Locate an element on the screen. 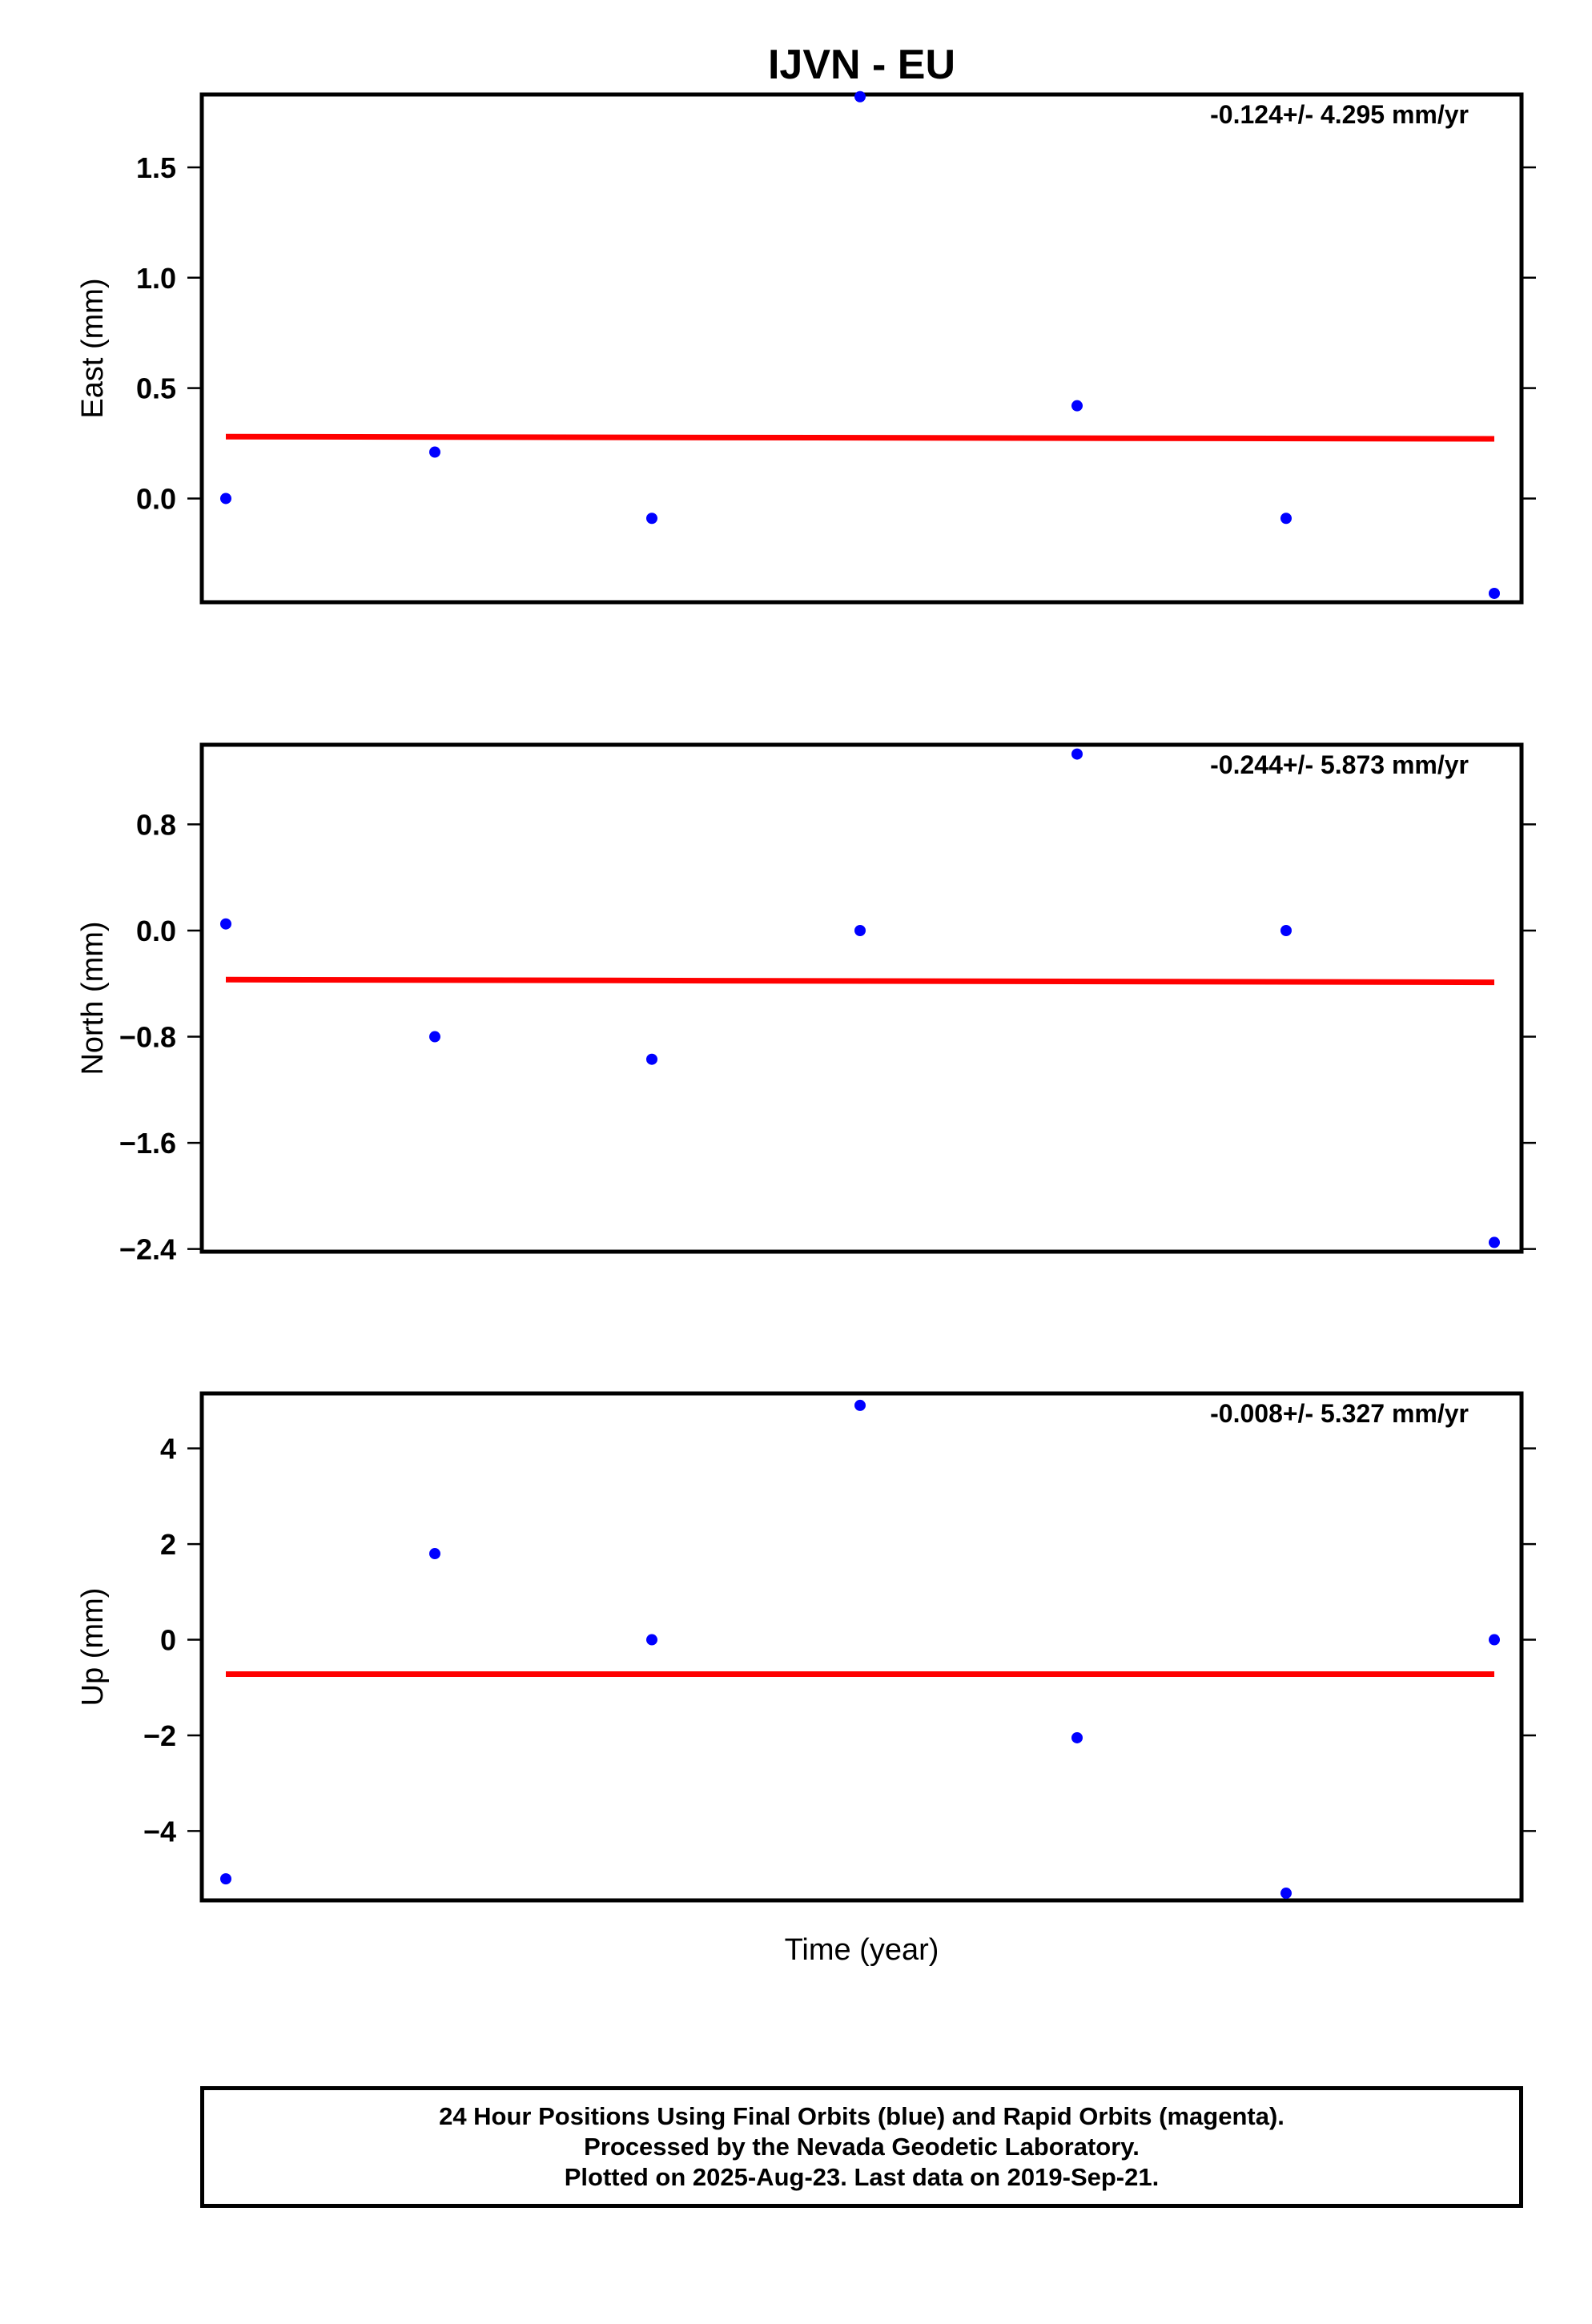 This screenshot has width=1592, height=2324. north-velocity-label: -0.244+/- 5.873 mm/yr is located at coordinates (1339, 764).